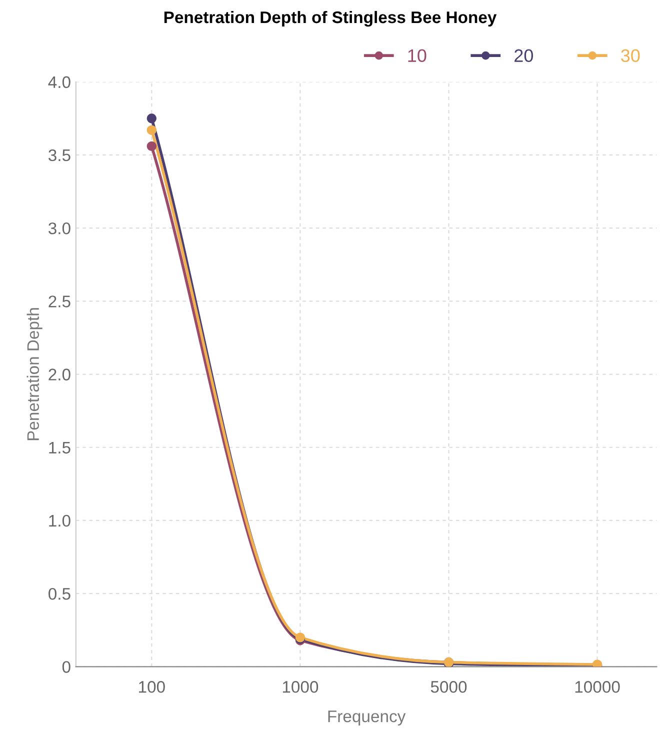  Describe the element at coordinates (59, 594) in the screenshot. I see `y-tick-label: 0.5` at that location.